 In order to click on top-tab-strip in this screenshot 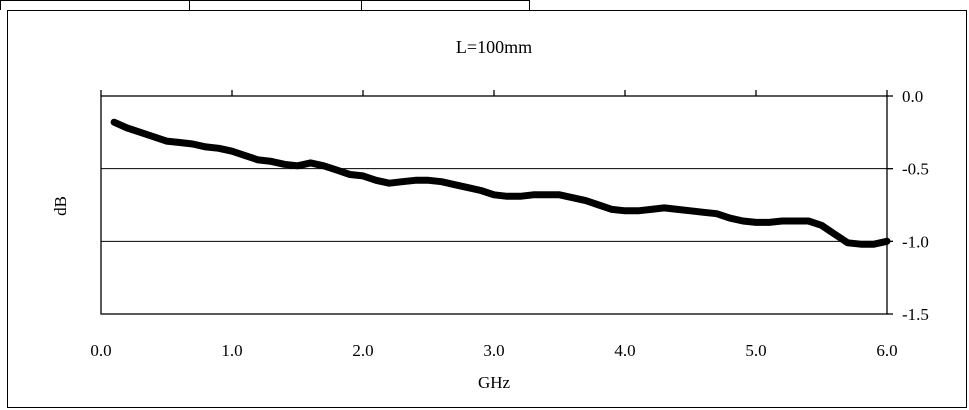, I will do `click(265, 5)`.